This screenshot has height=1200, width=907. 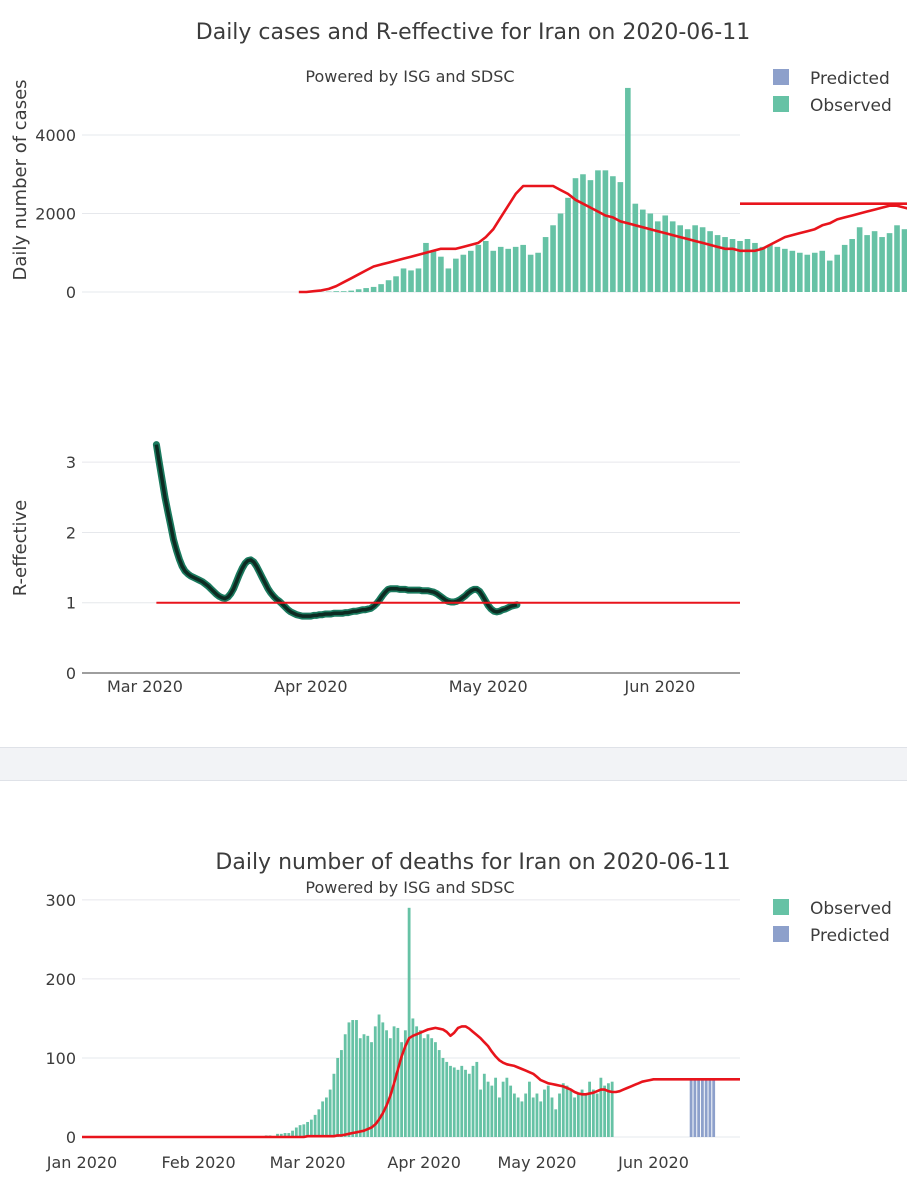 What do you see at coordinates (71, 532) in the screenshot?
I see `reff-y-tick-label: 2` at bounding box center [71, 532].